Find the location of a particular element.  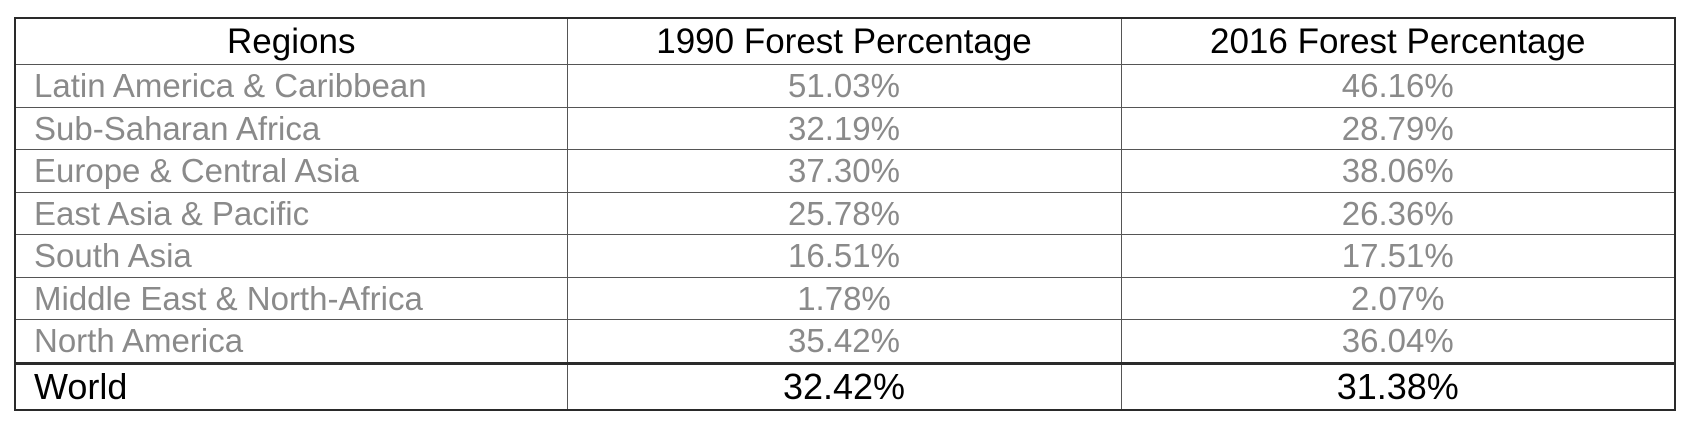

total-row: World 32.42% 31.38% is located at coordinates (845, 385).